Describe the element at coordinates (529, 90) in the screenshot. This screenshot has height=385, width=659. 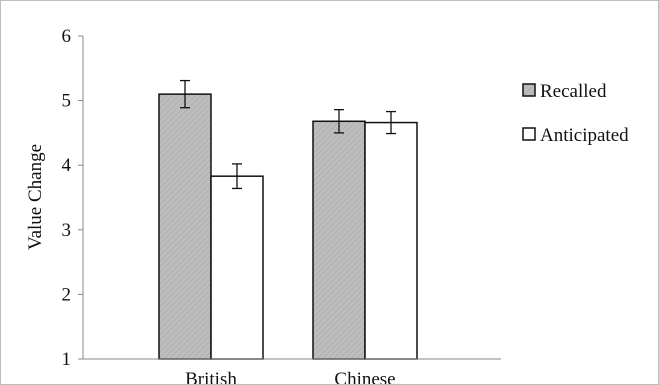
I see `legend-swatch-recalled` at that location.